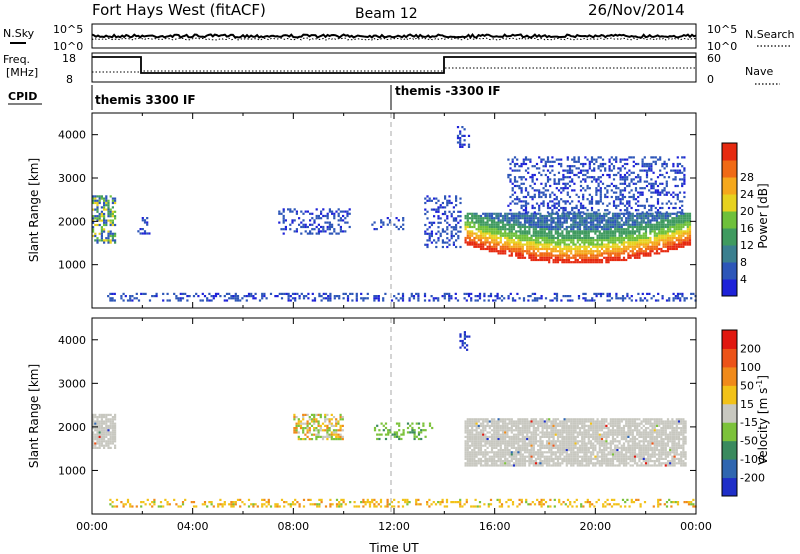 This screenshot has height=554, width=800. I want to click on freq-trace, so click(394, 65).